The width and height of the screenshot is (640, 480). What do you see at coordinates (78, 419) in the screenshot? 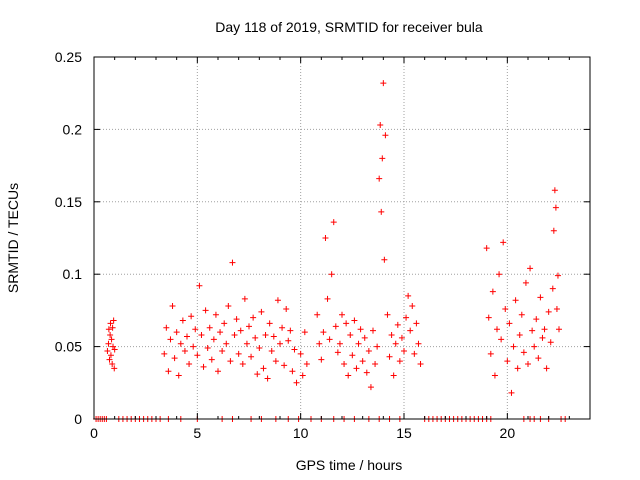
I see `y-tick-label: 0` at bounding box center [78, 419].